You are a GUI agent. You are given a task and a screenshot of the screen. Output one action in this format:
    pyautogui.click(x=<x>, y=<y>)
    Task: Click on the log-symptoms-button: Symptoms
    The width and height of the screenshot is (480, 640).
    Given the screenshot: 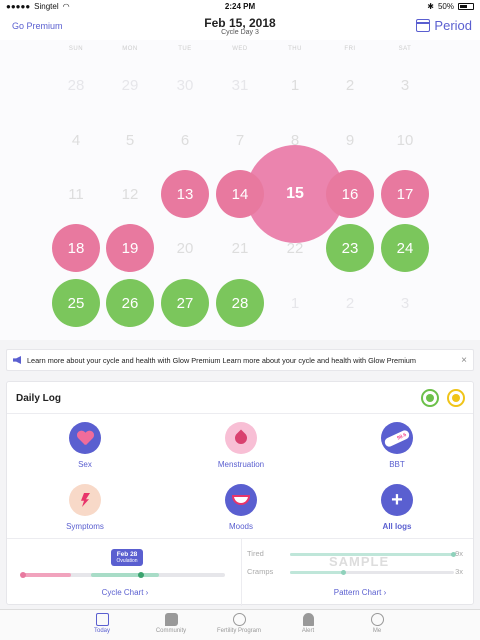 What is the action you would take?
    pyautogui.click(x=85, y=507)
    